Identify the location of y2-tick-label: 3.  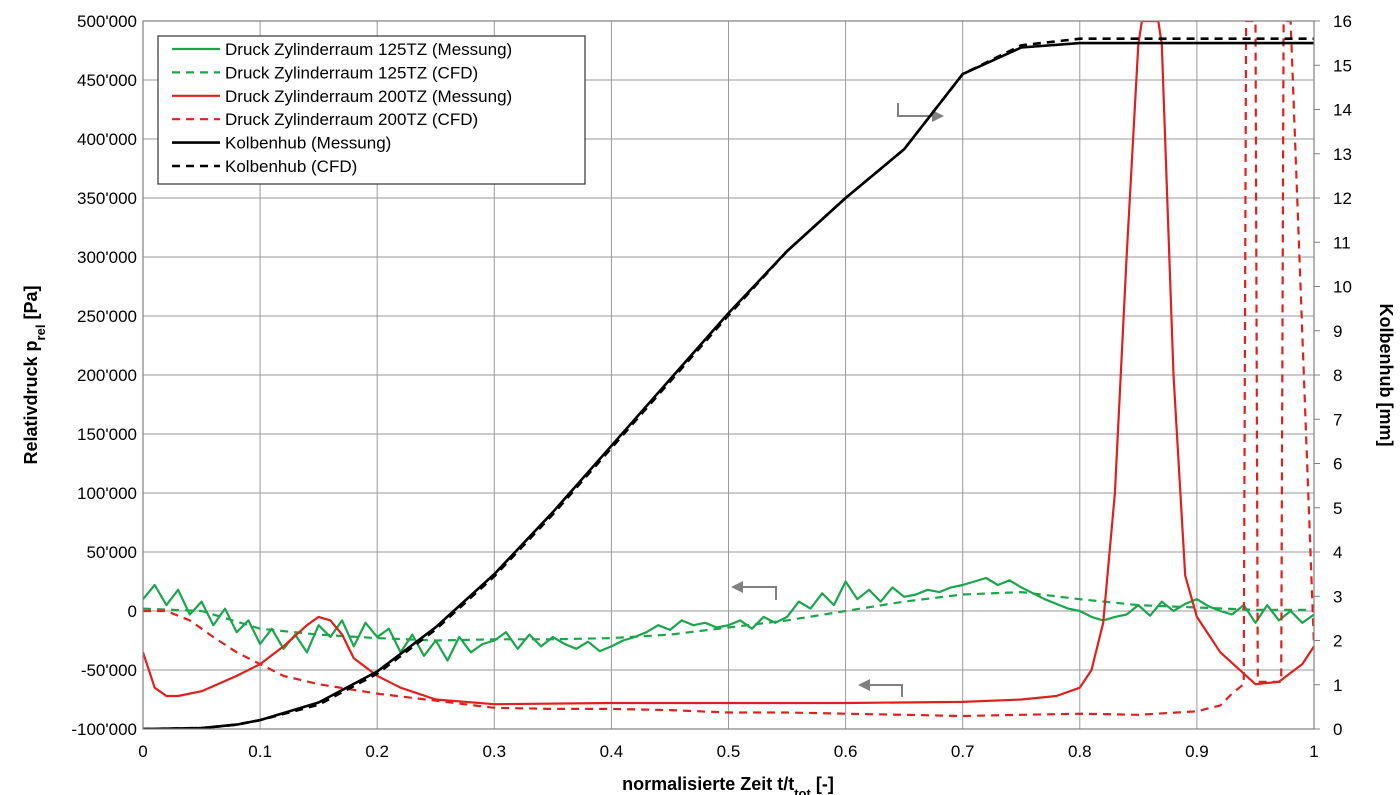
(1337, 596).